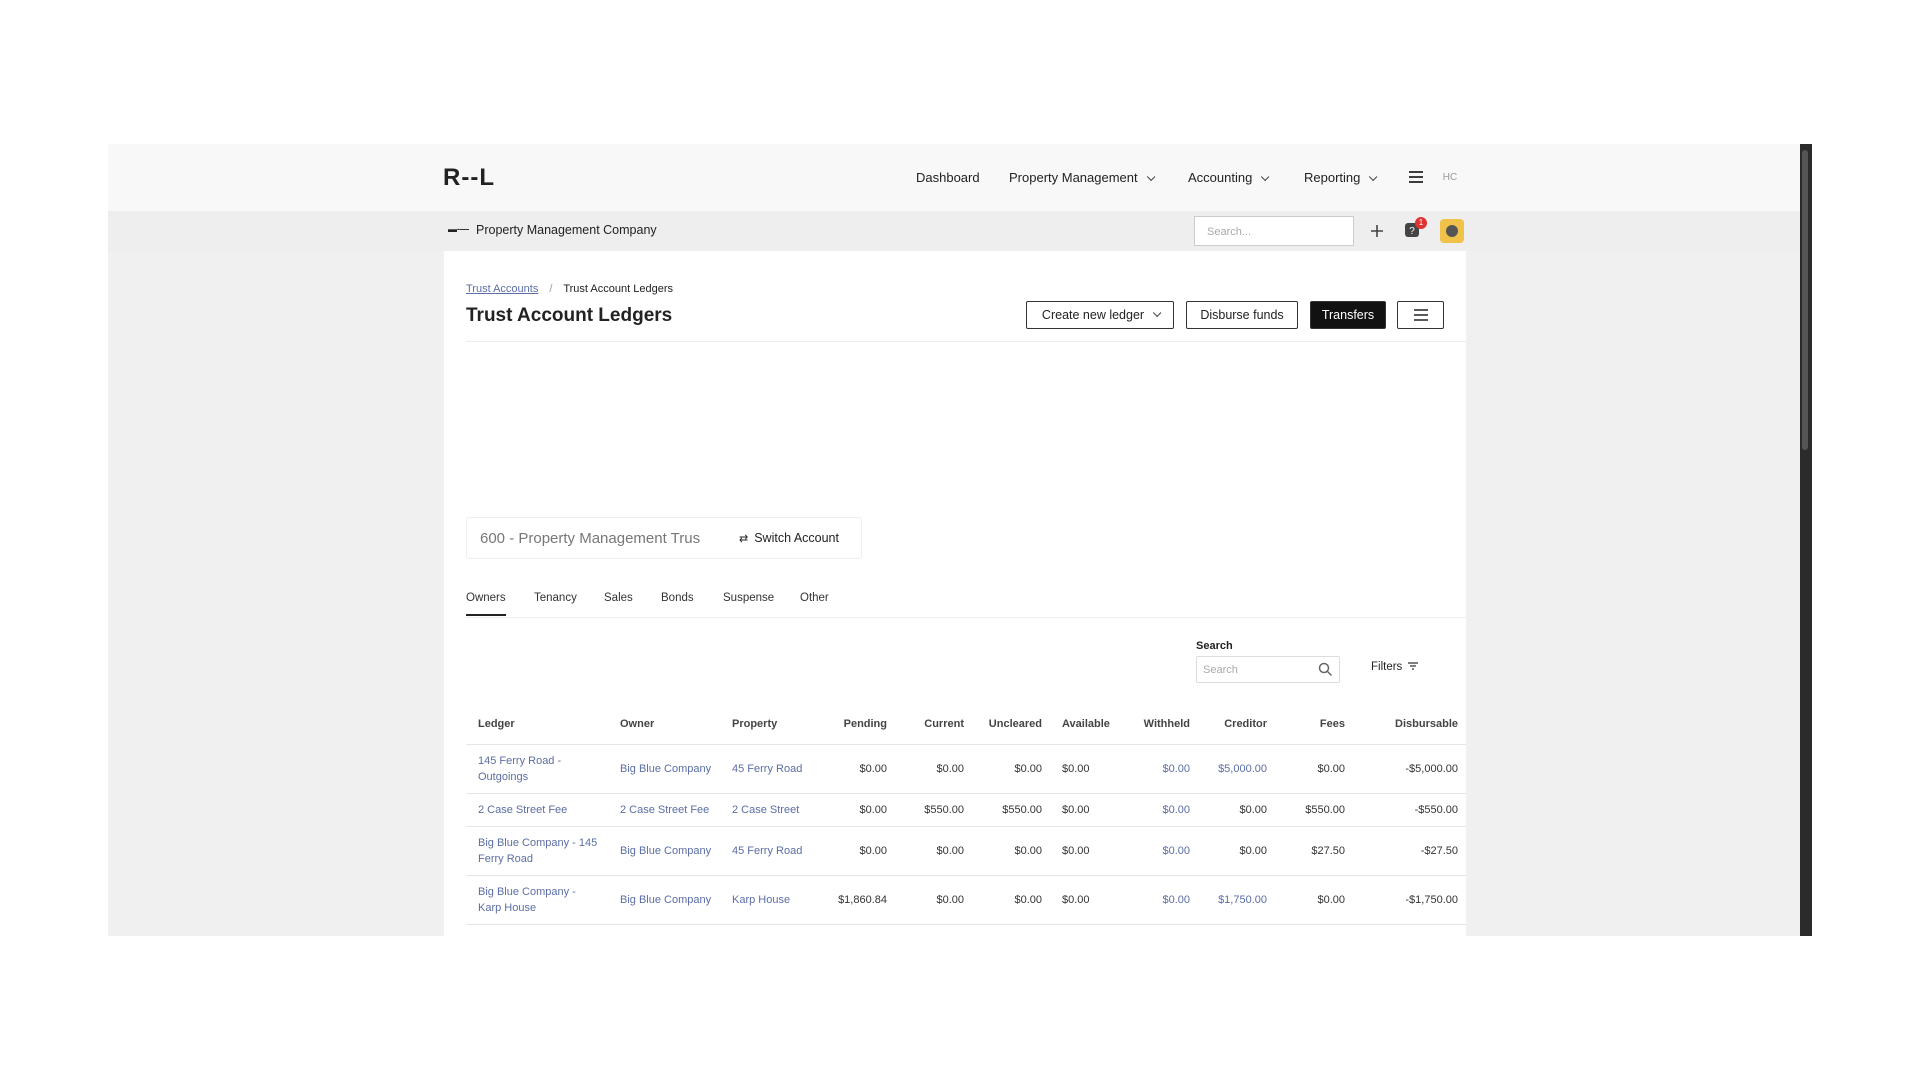  I want to click on cell: -$5,000.00, so click(1409, 769).